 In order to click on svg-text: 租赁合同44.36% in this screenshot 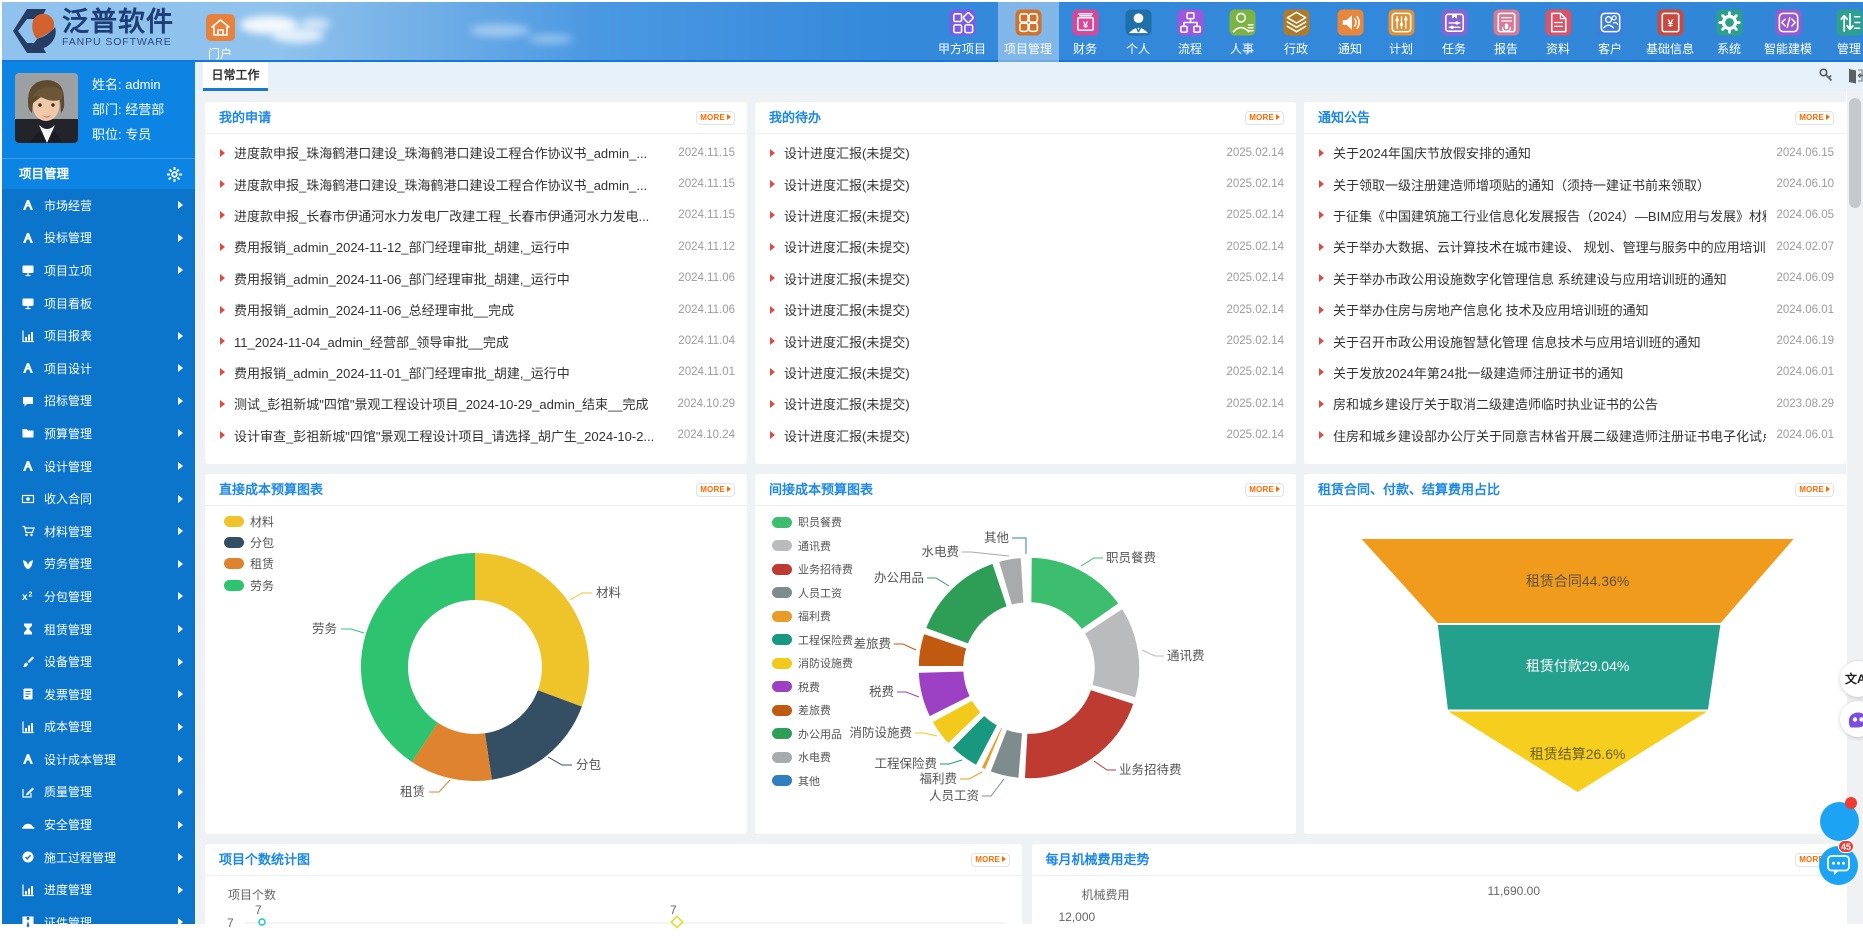, I will do `click(1577, 581)`.